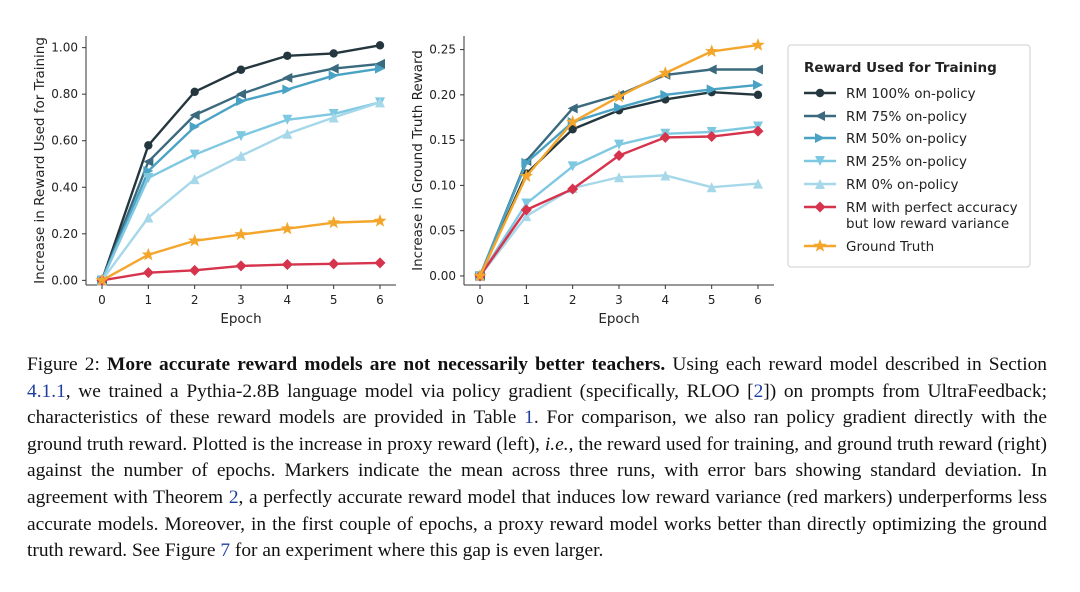 The image size is (1080, 592). I want to click on legend-label: RM with perfect accuracy, so click(932, 208).